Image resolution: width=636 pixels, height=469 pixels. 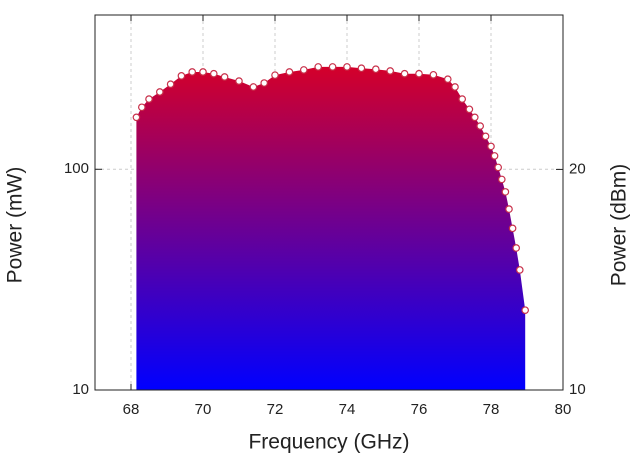 I want to click on x-tick-label: 74, so click(x=347, y=409).